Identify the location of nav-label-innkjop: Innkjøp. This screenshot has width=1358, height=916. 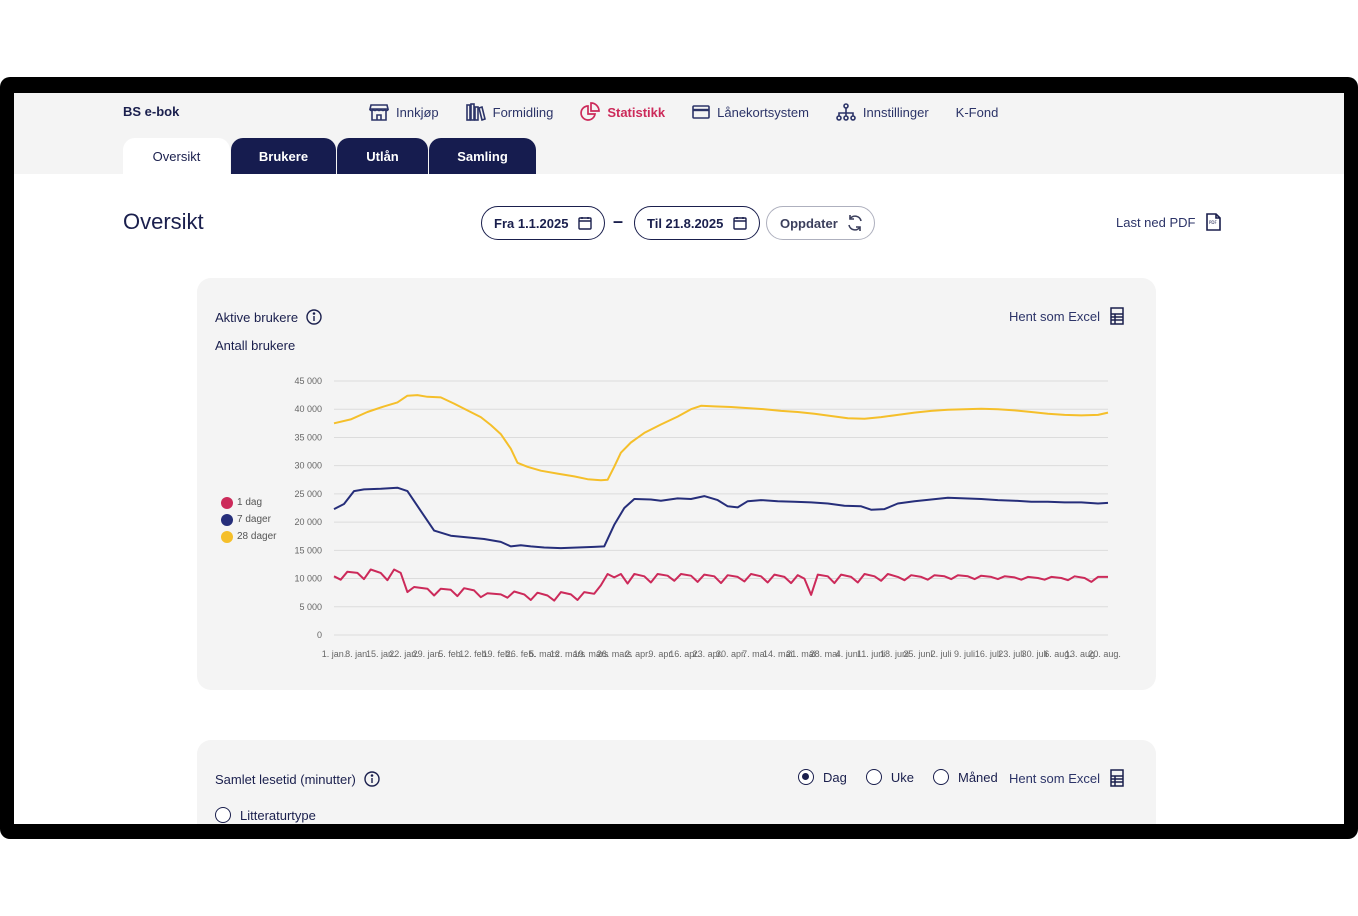
(417, 112).